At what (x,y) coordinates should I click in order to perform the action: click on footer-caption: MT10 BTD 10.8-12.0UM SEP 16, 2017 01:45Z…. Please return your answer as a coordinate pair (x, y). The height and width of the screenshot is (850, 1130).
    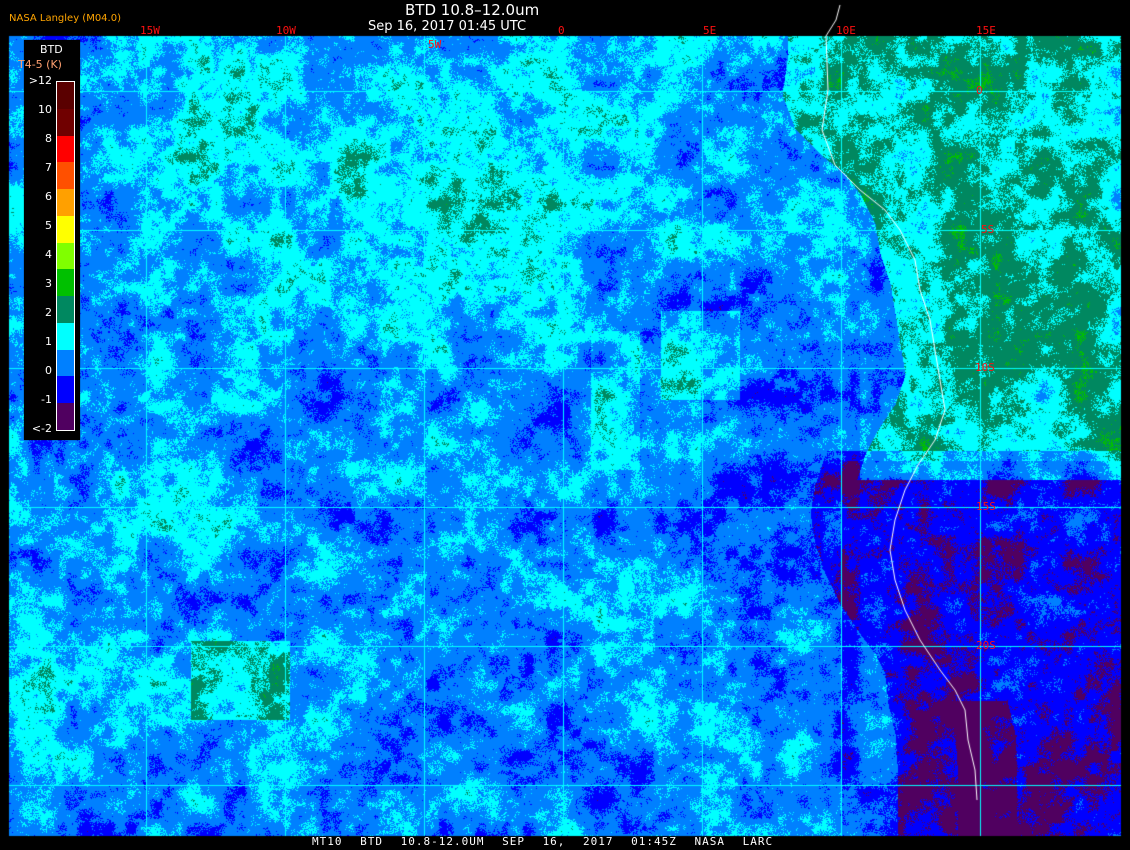
    Looking at the image, I should click on (543, 841).